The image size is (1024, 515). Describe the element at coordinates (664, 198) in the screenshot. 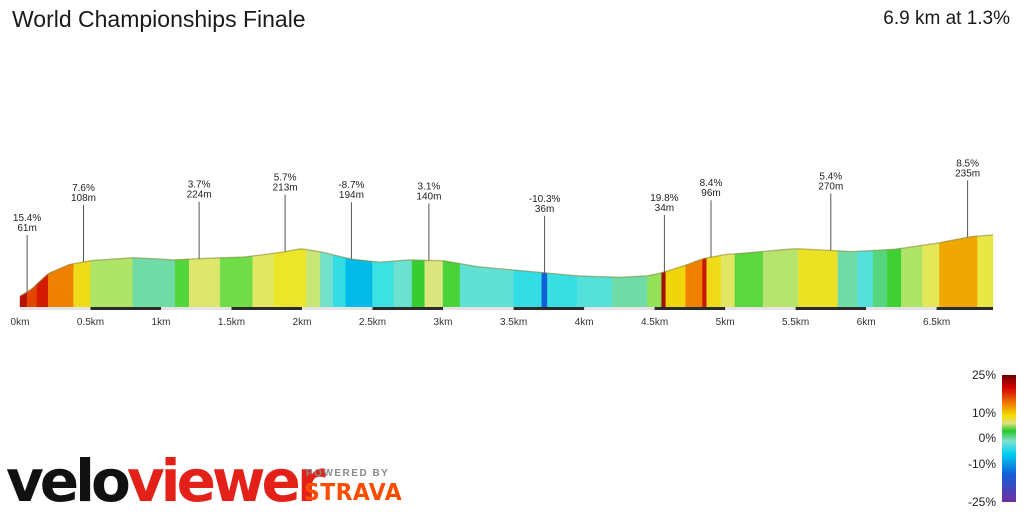

I see `annotation-gradient-label: 19.8%` at that location.